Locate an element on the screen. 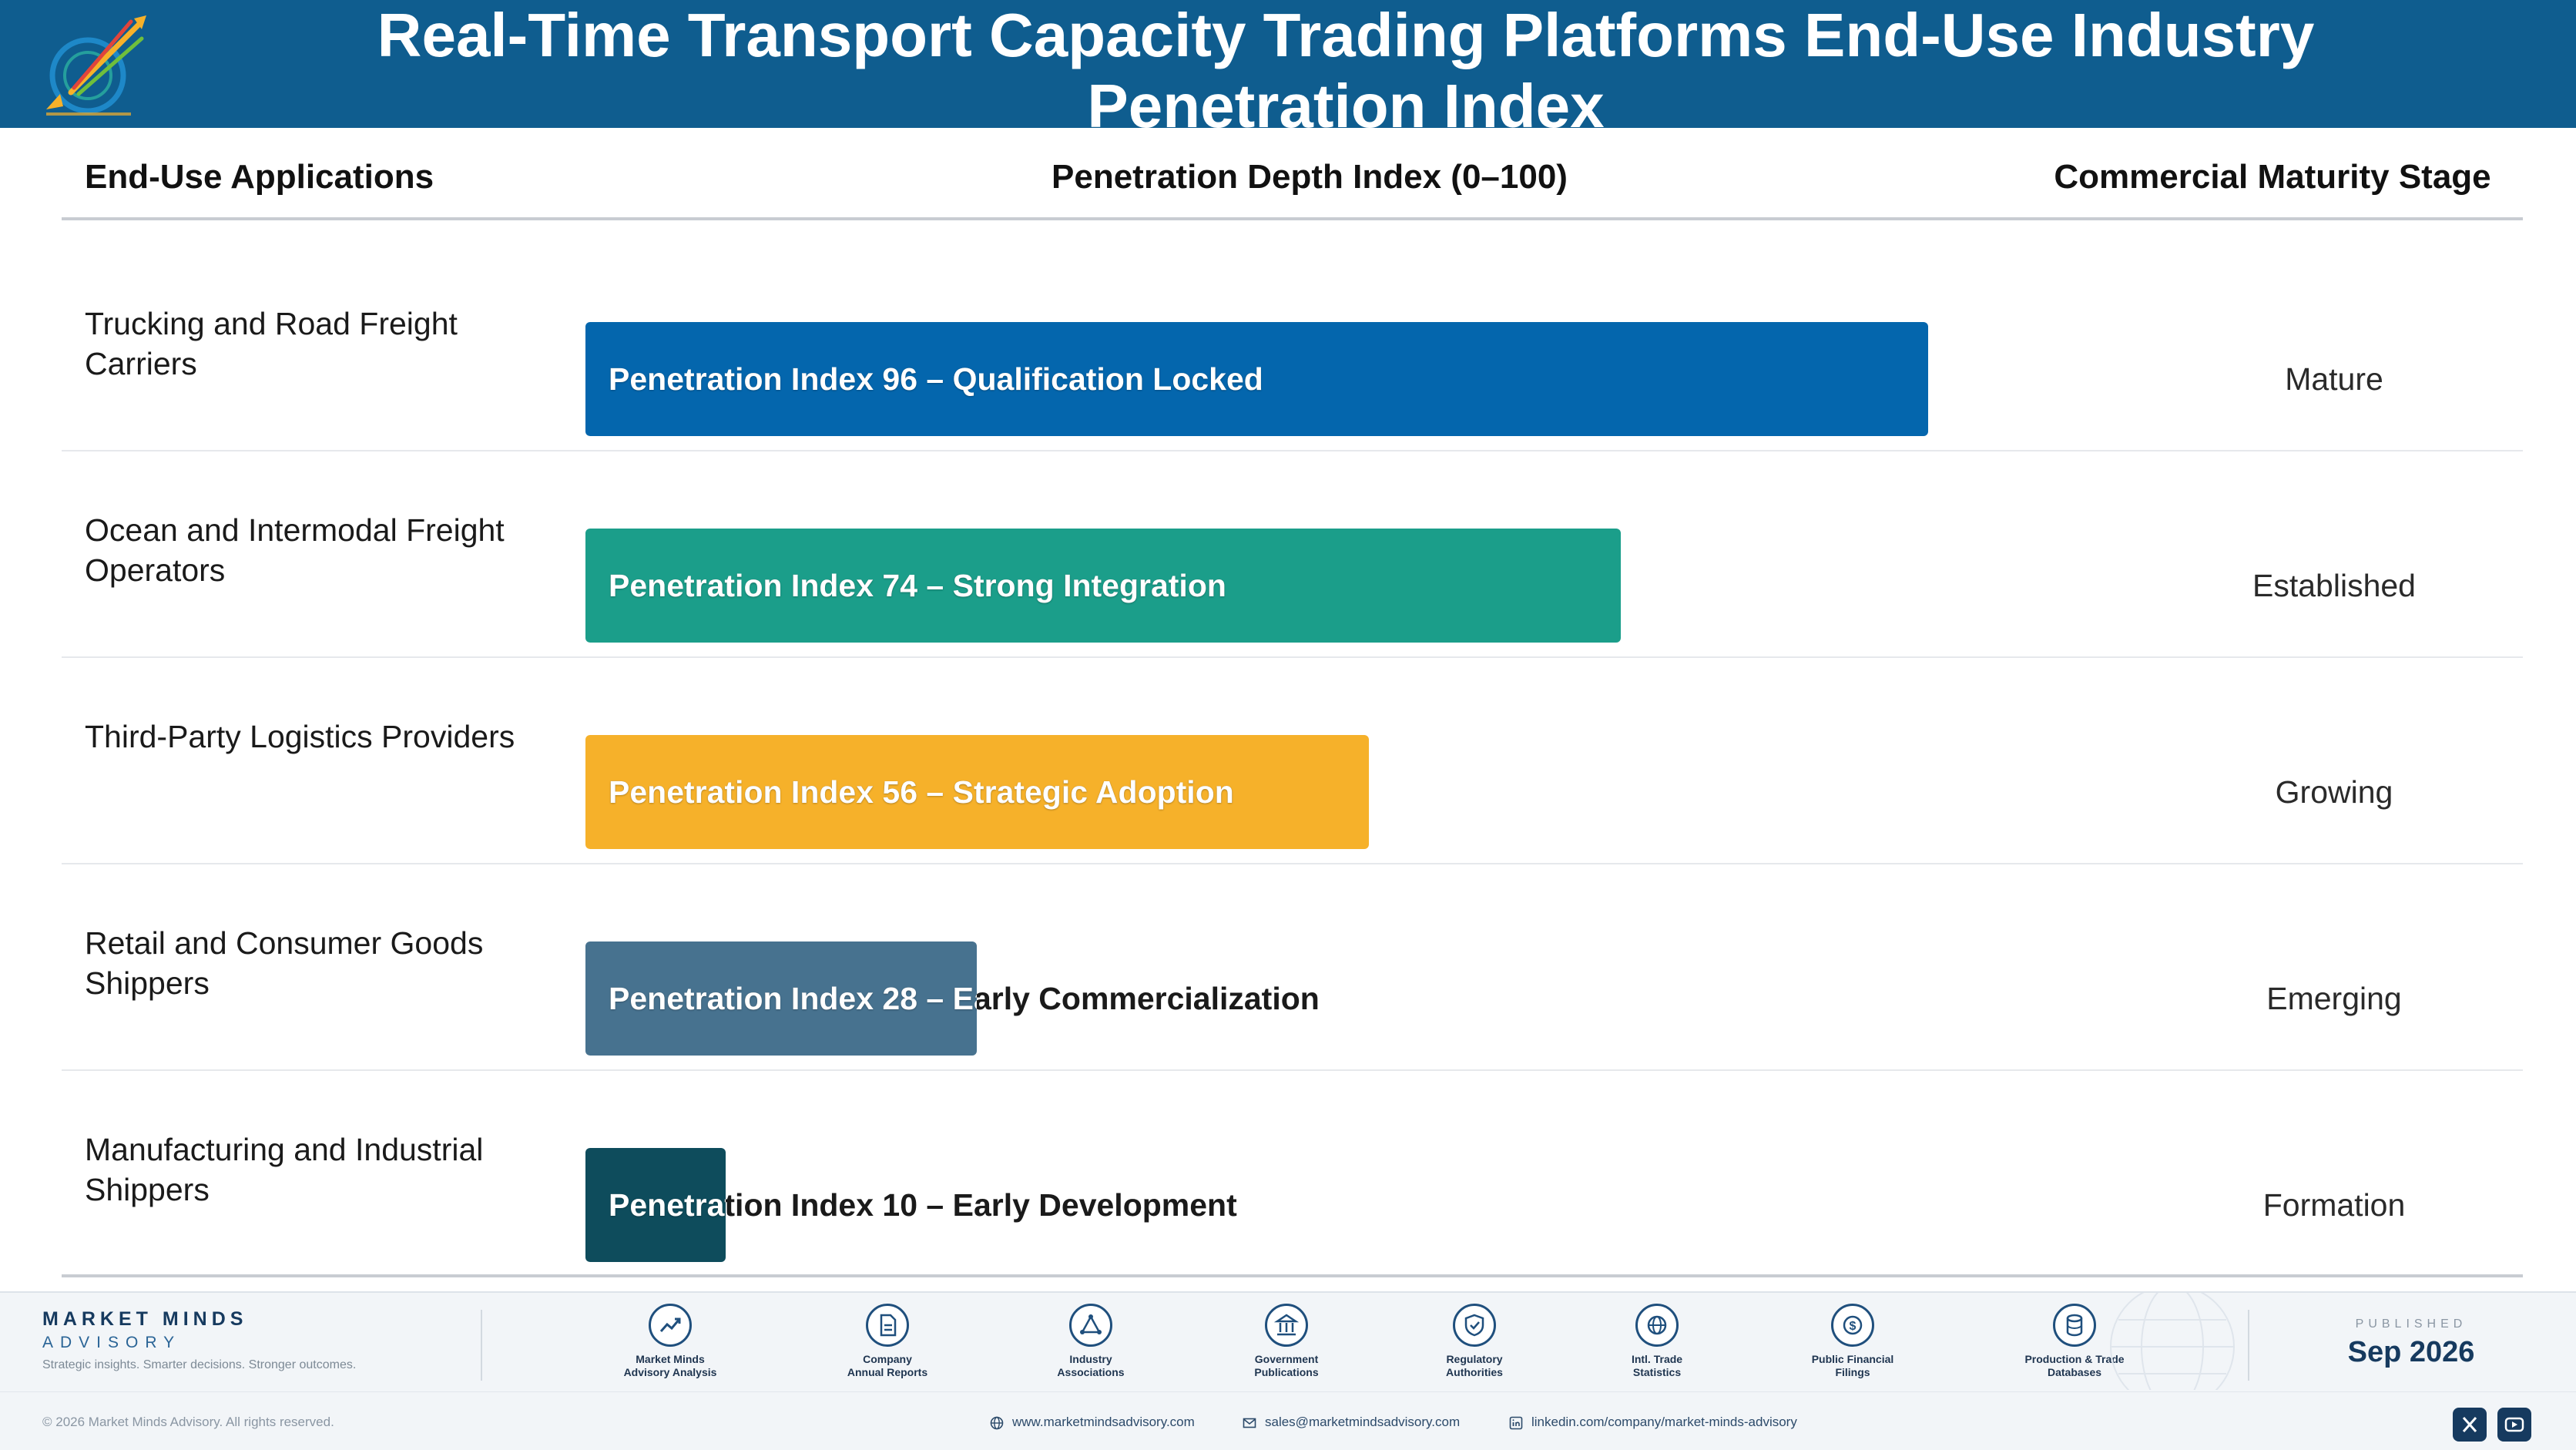 The image size is (2576, 1450). play-video-icon is located at coordinates (2514, 1424).